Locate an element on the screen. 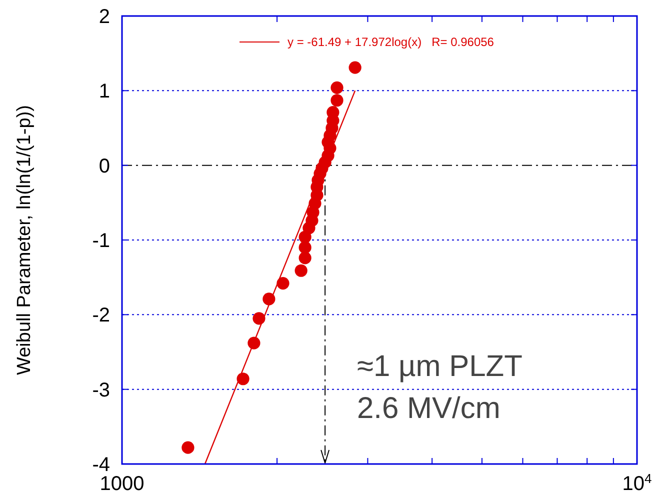  y-tick-label: -1 is located at coordinates (101, 241).